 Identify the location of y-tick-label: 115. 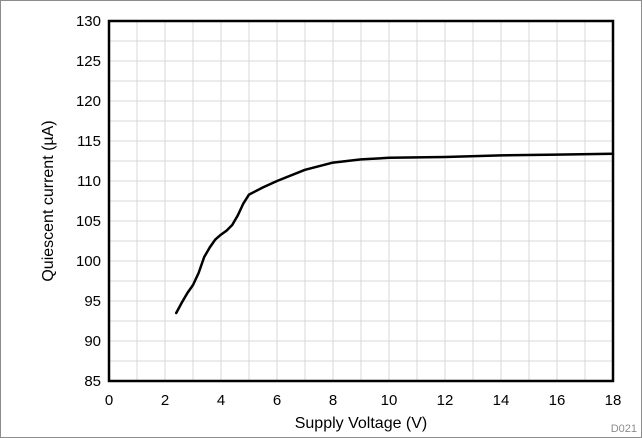
(89, 141).